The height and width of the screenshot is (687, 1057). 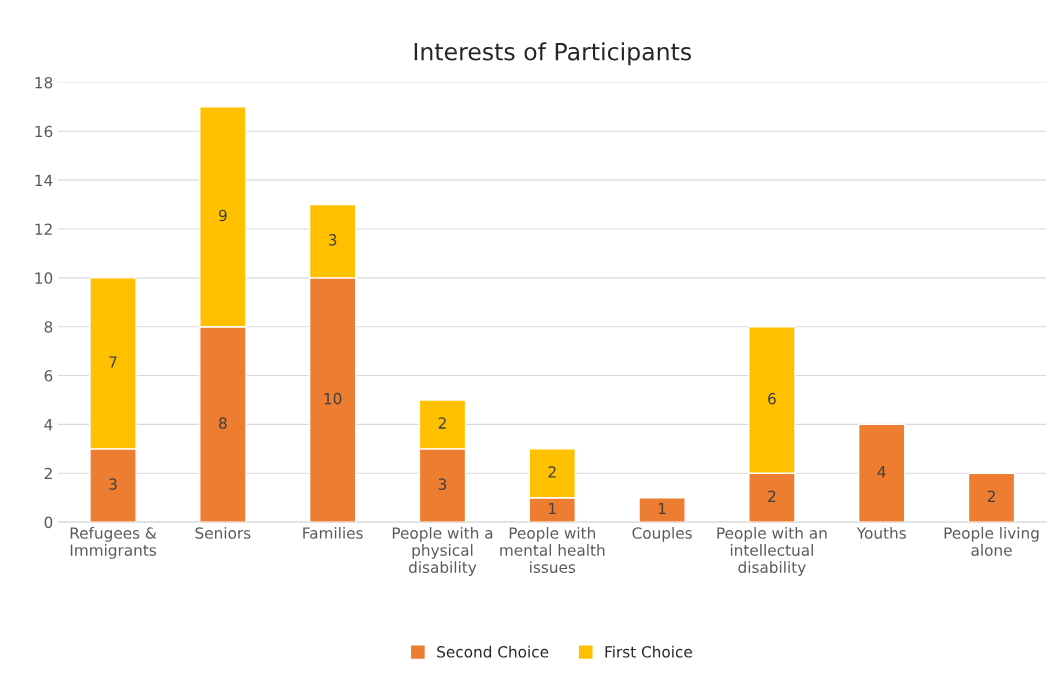 I want to click on data-label: 9, so click(x=222, y=215).